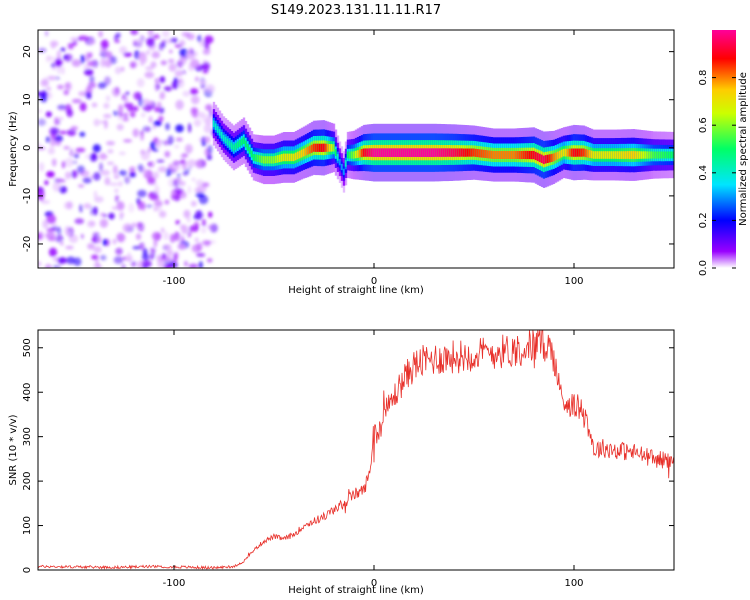  Describe the element at coordinates (356, 590) in the screenshot. I see `bottom-x-axis-label: Height of straight line (km)` at that location.